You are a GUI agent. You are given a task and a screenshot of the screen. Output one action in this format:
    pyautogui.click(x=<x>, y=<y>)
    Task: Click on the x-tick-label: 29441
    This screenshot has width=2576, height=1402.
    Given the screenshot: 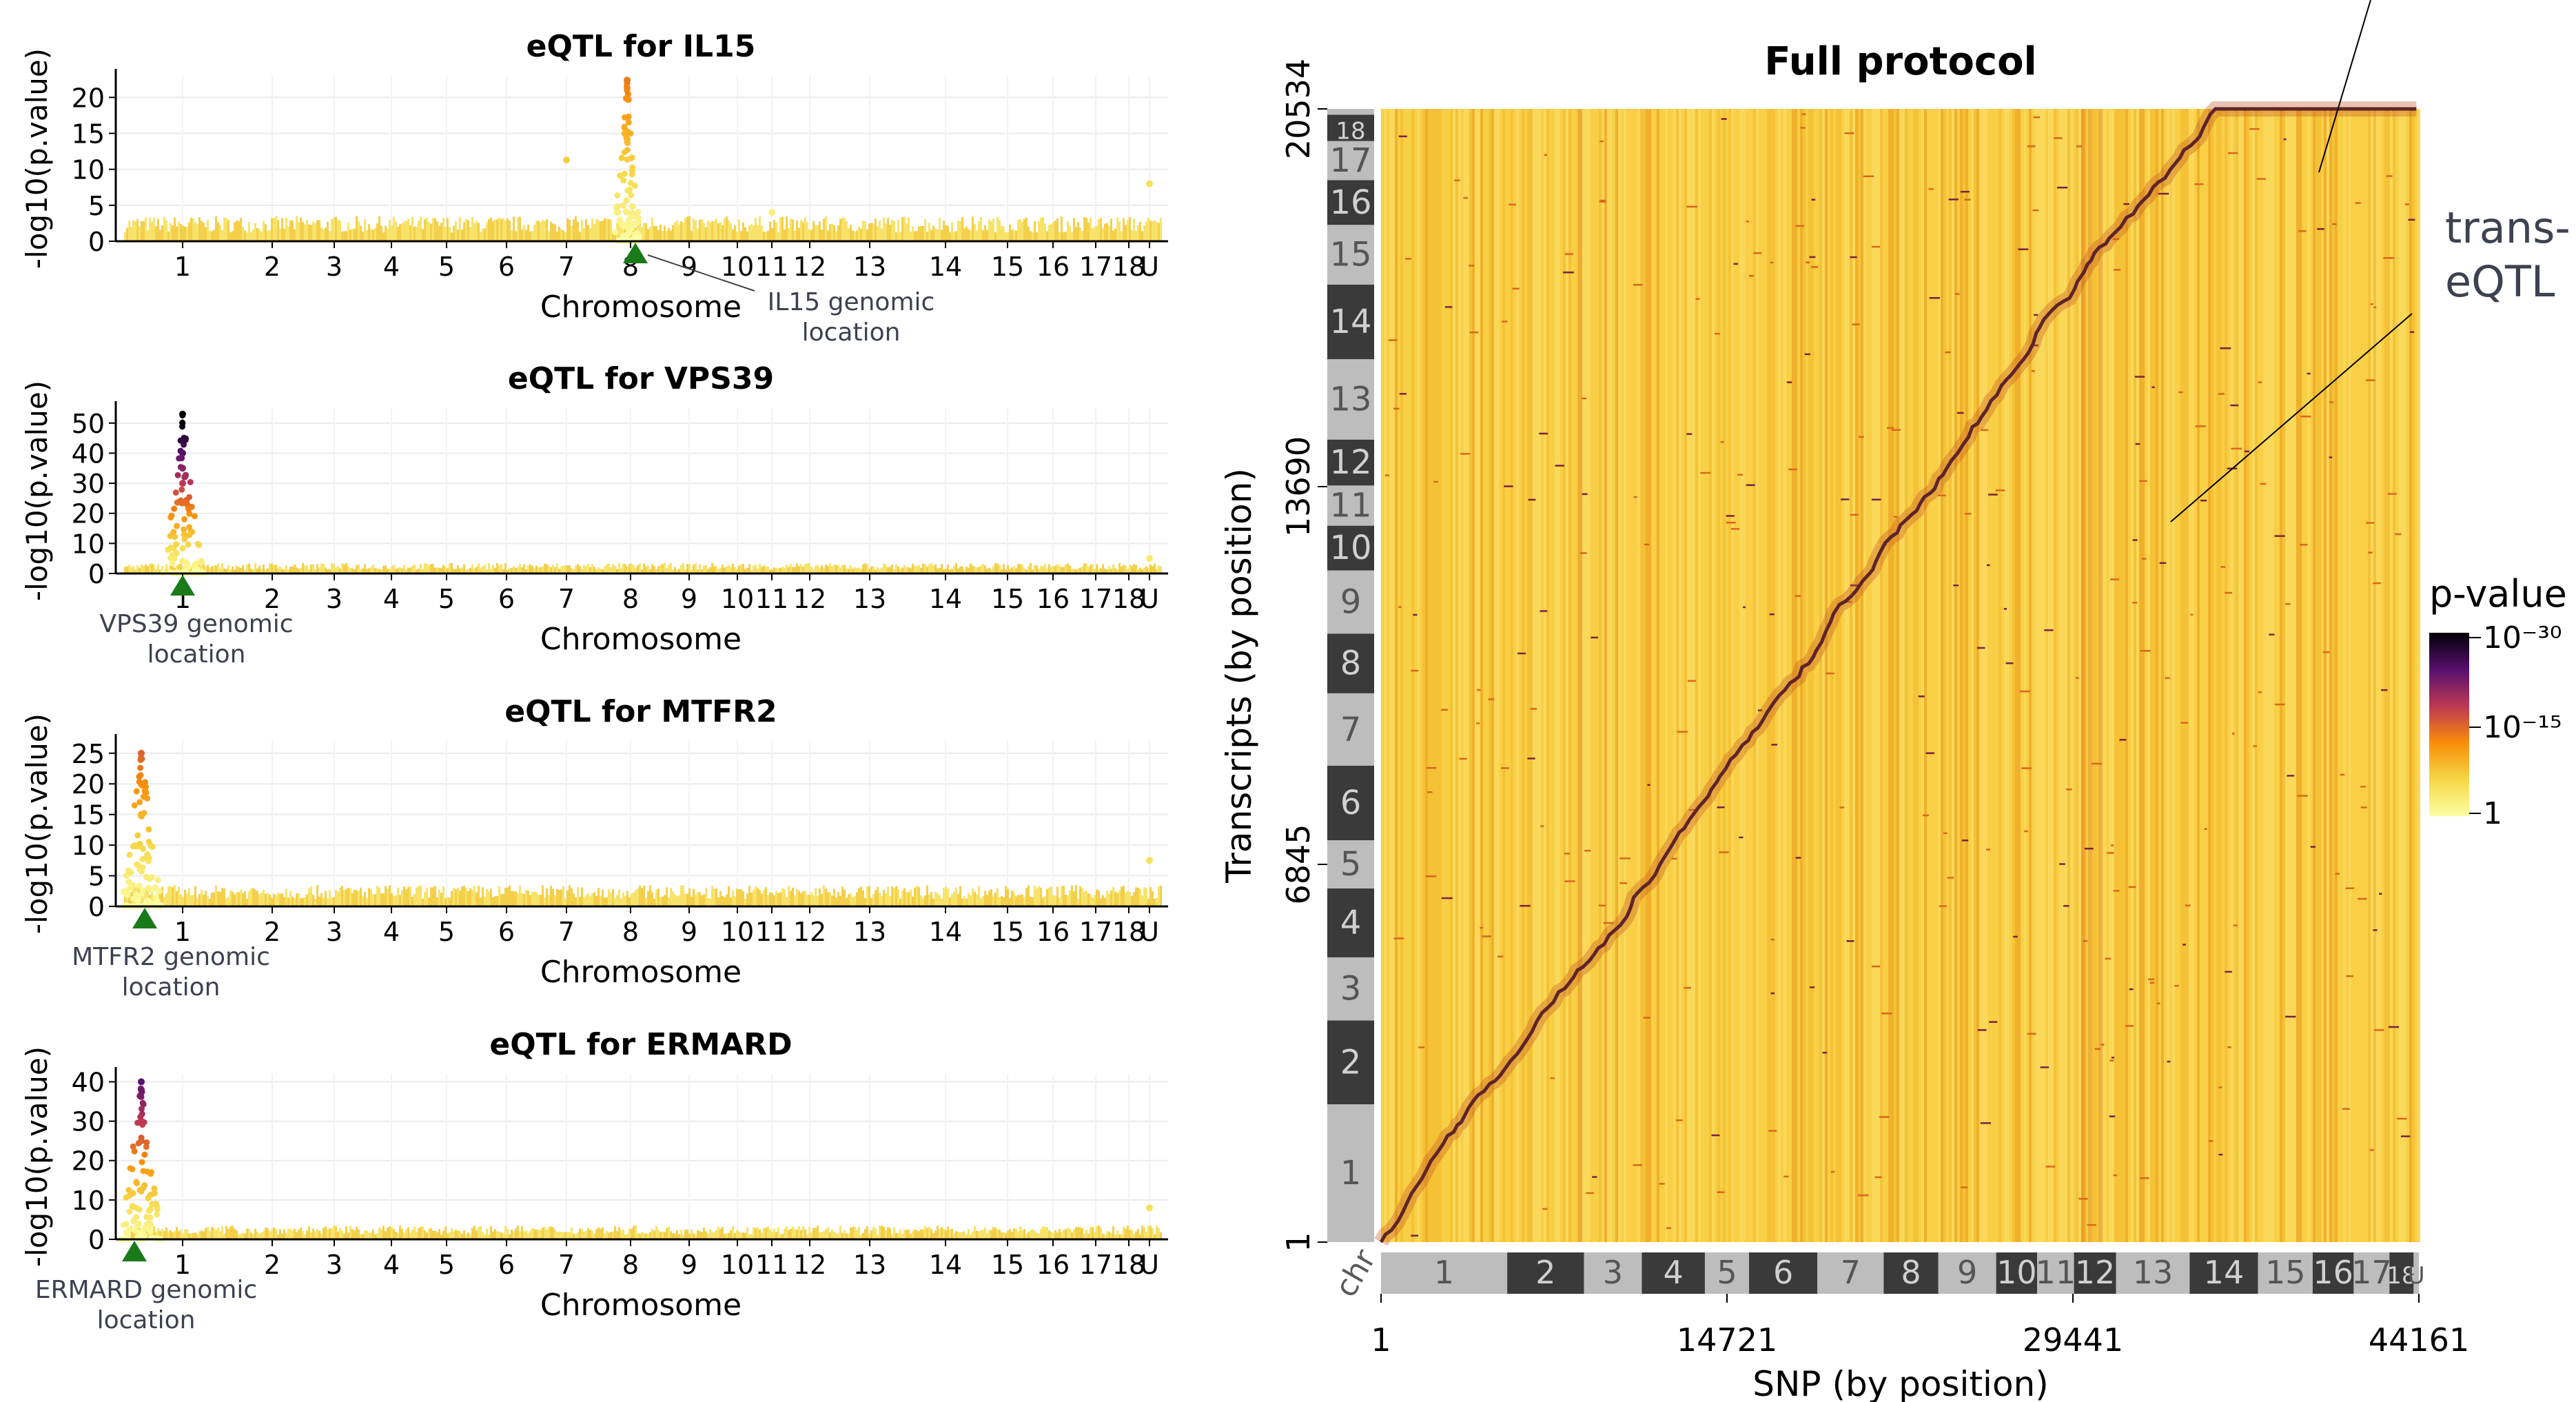 What is the action you would take?
    pyautogui.click(x=2073, y=1340)
    